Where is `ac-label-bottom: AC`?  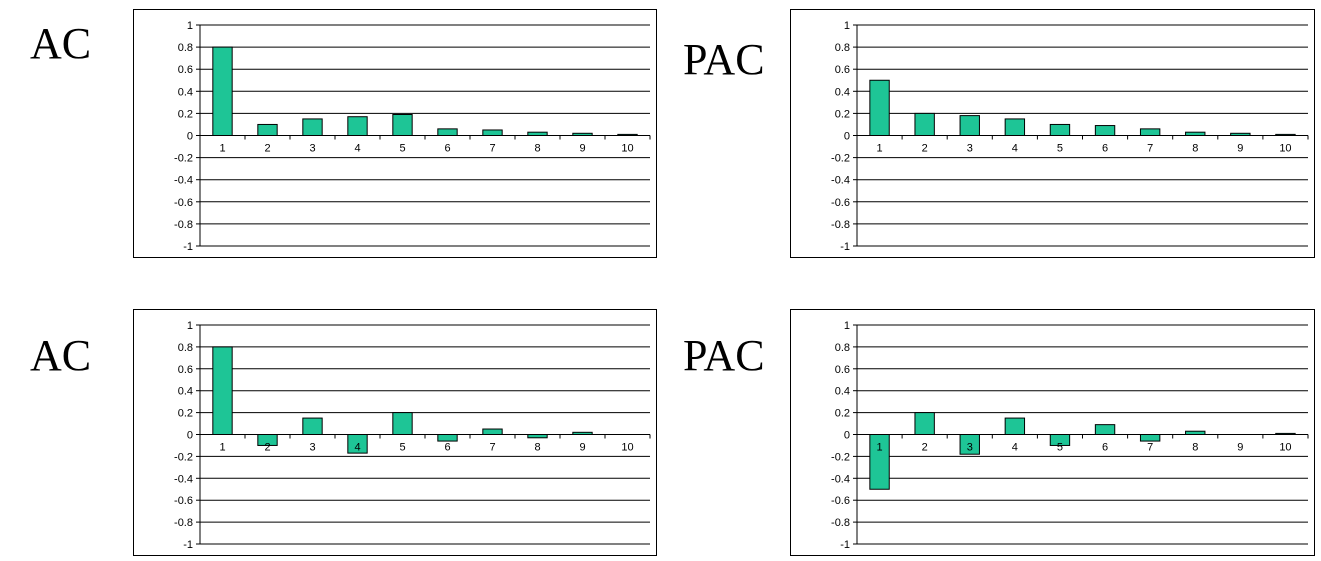 ac-label-bottom: AC is located at coordinates (61, 355).